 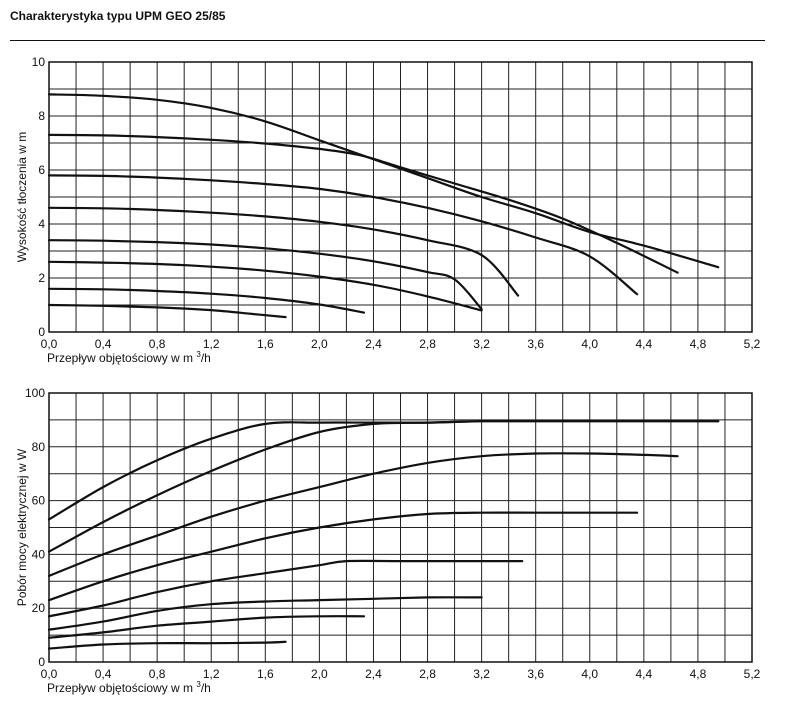 What do you see at coordinates (35, 393) in the screenshot?
I see `power-y-tick-label: 100` at bounding box center [35, 393].